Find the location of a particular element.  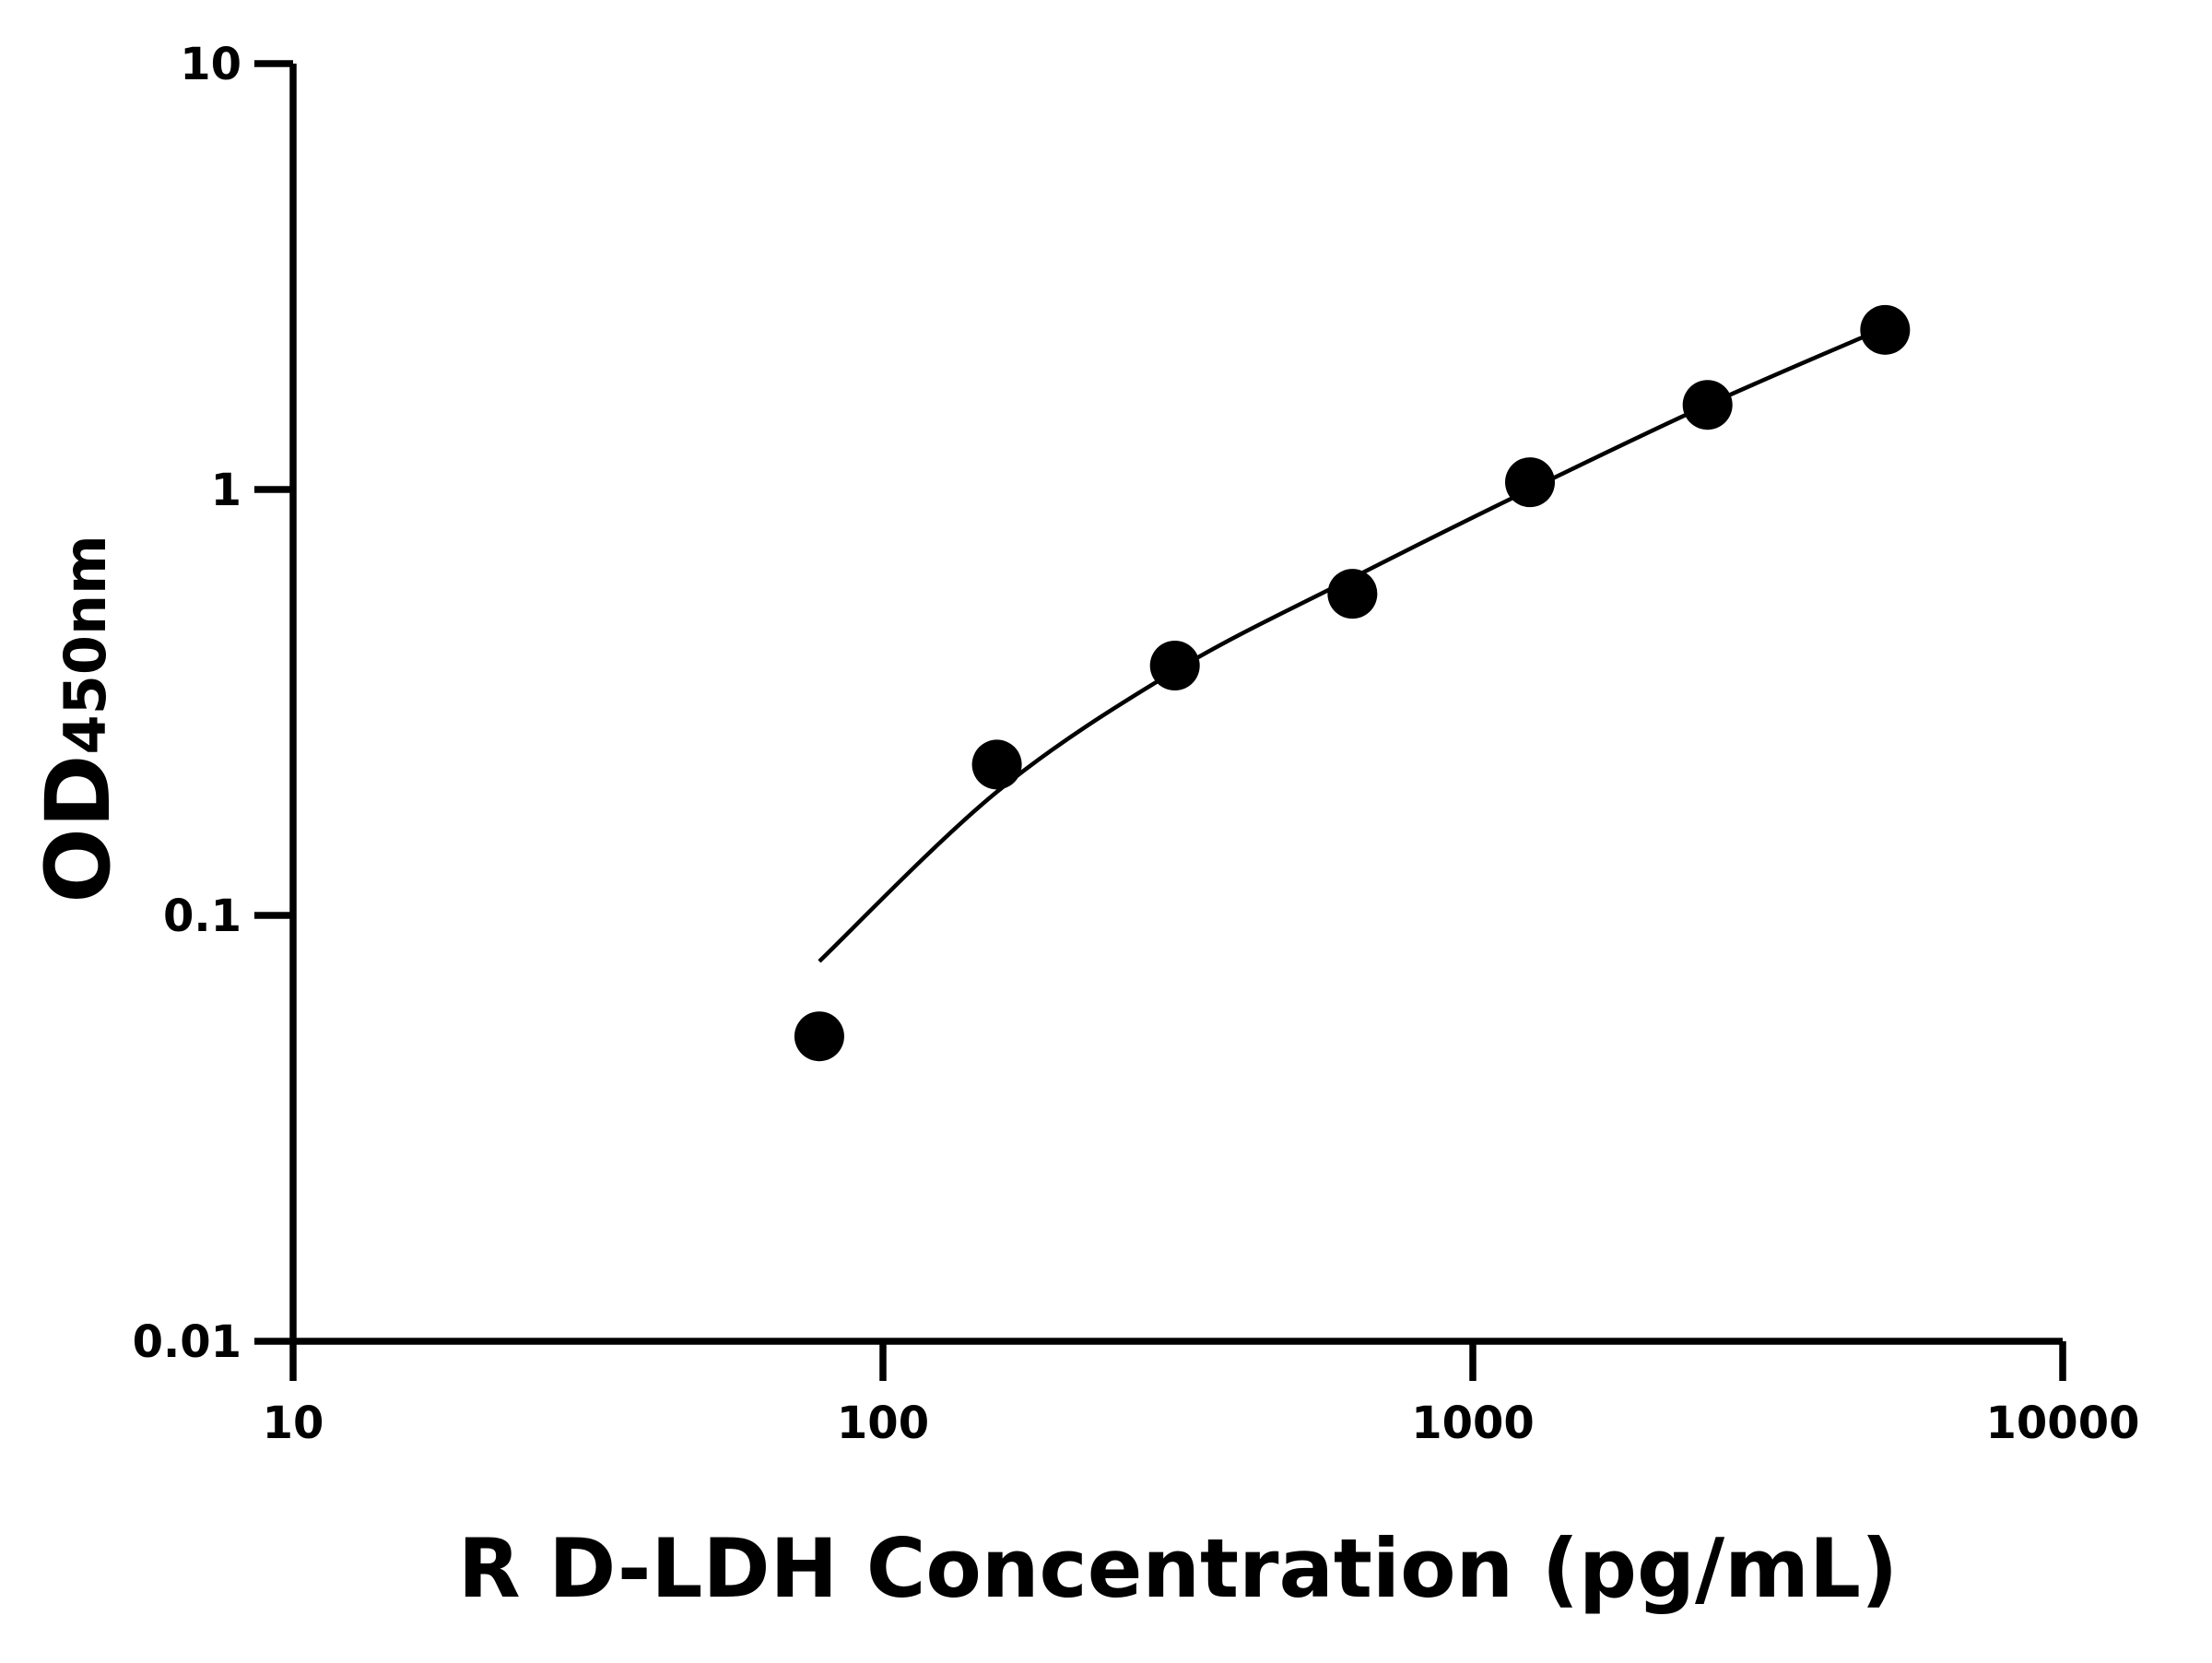

y-axis-title-subscript: 450nm is located at coordinates (85, 644).